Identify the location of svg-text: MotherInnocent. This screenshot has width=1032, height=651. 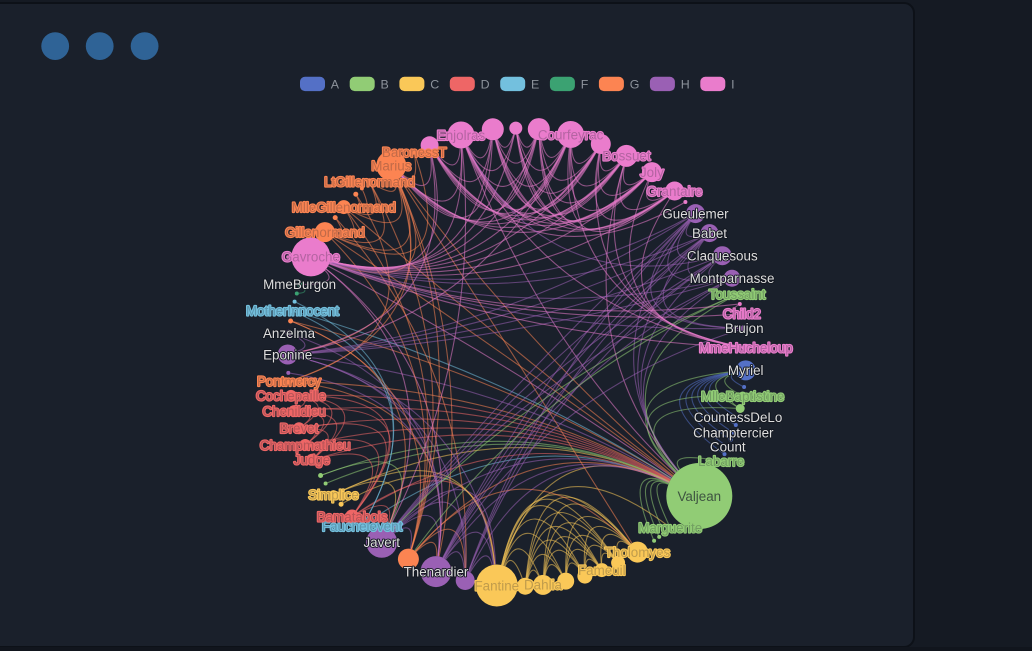
(292, 311).